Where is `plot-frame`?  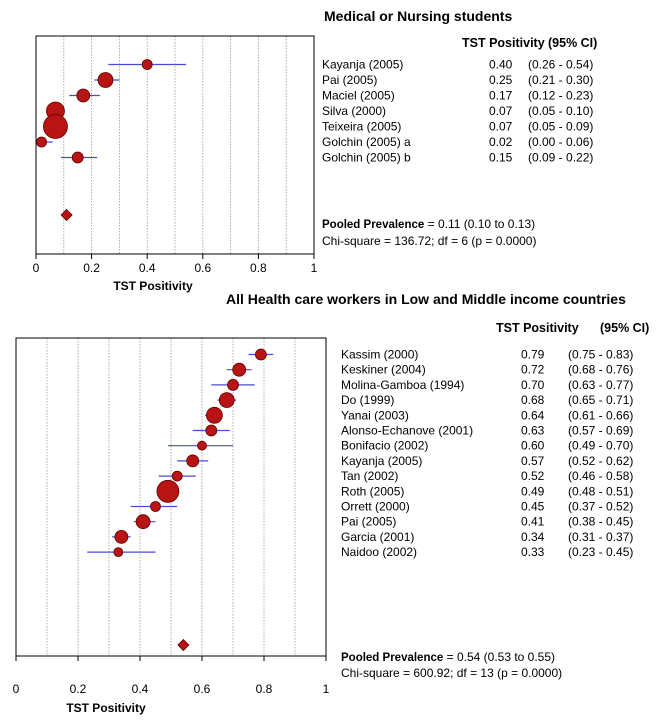 plot-frame is located at coordinates (175, 145).